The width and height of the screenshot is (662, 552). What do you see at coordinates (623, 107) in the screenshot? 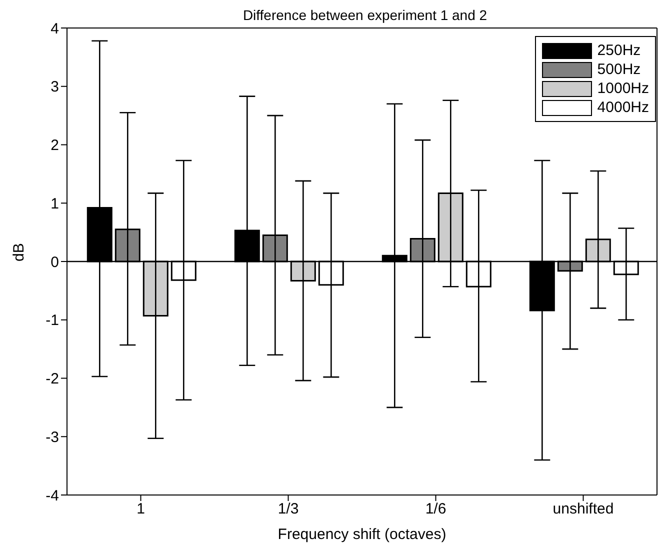
I see `legend-label: 4000Hz` at bounding box center [623, 107].